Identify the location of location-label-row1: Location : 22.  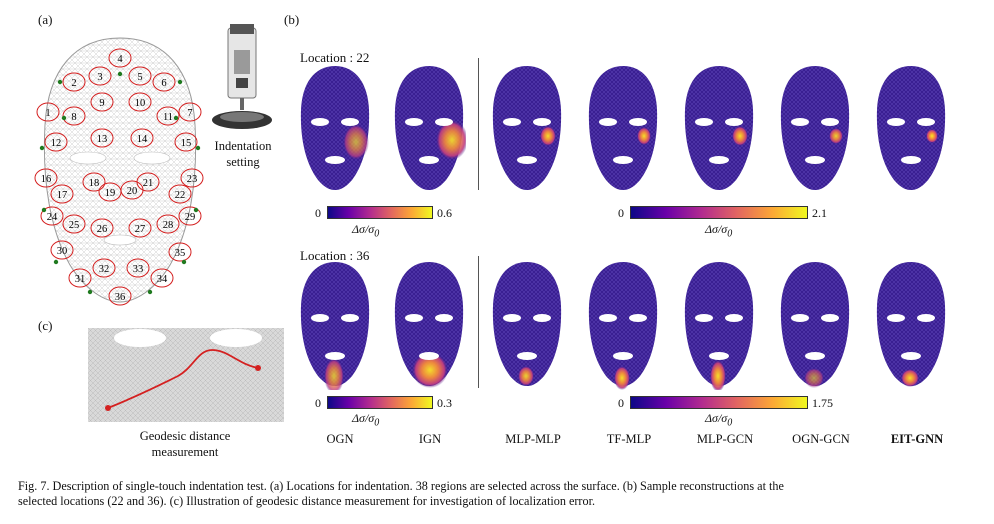
(335, 57).